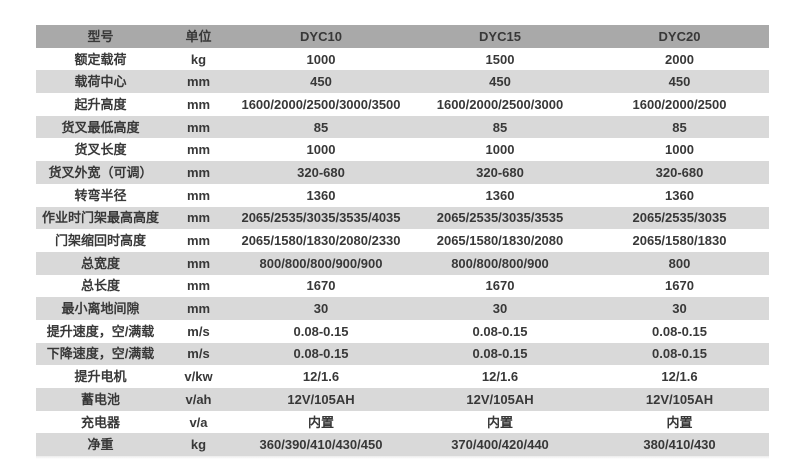 The width and height of the screenshot is (800, 475). Describe the element at coordinates (679, 82) in the screenshot. I see `value-cell-dyc20: 450` at that location.